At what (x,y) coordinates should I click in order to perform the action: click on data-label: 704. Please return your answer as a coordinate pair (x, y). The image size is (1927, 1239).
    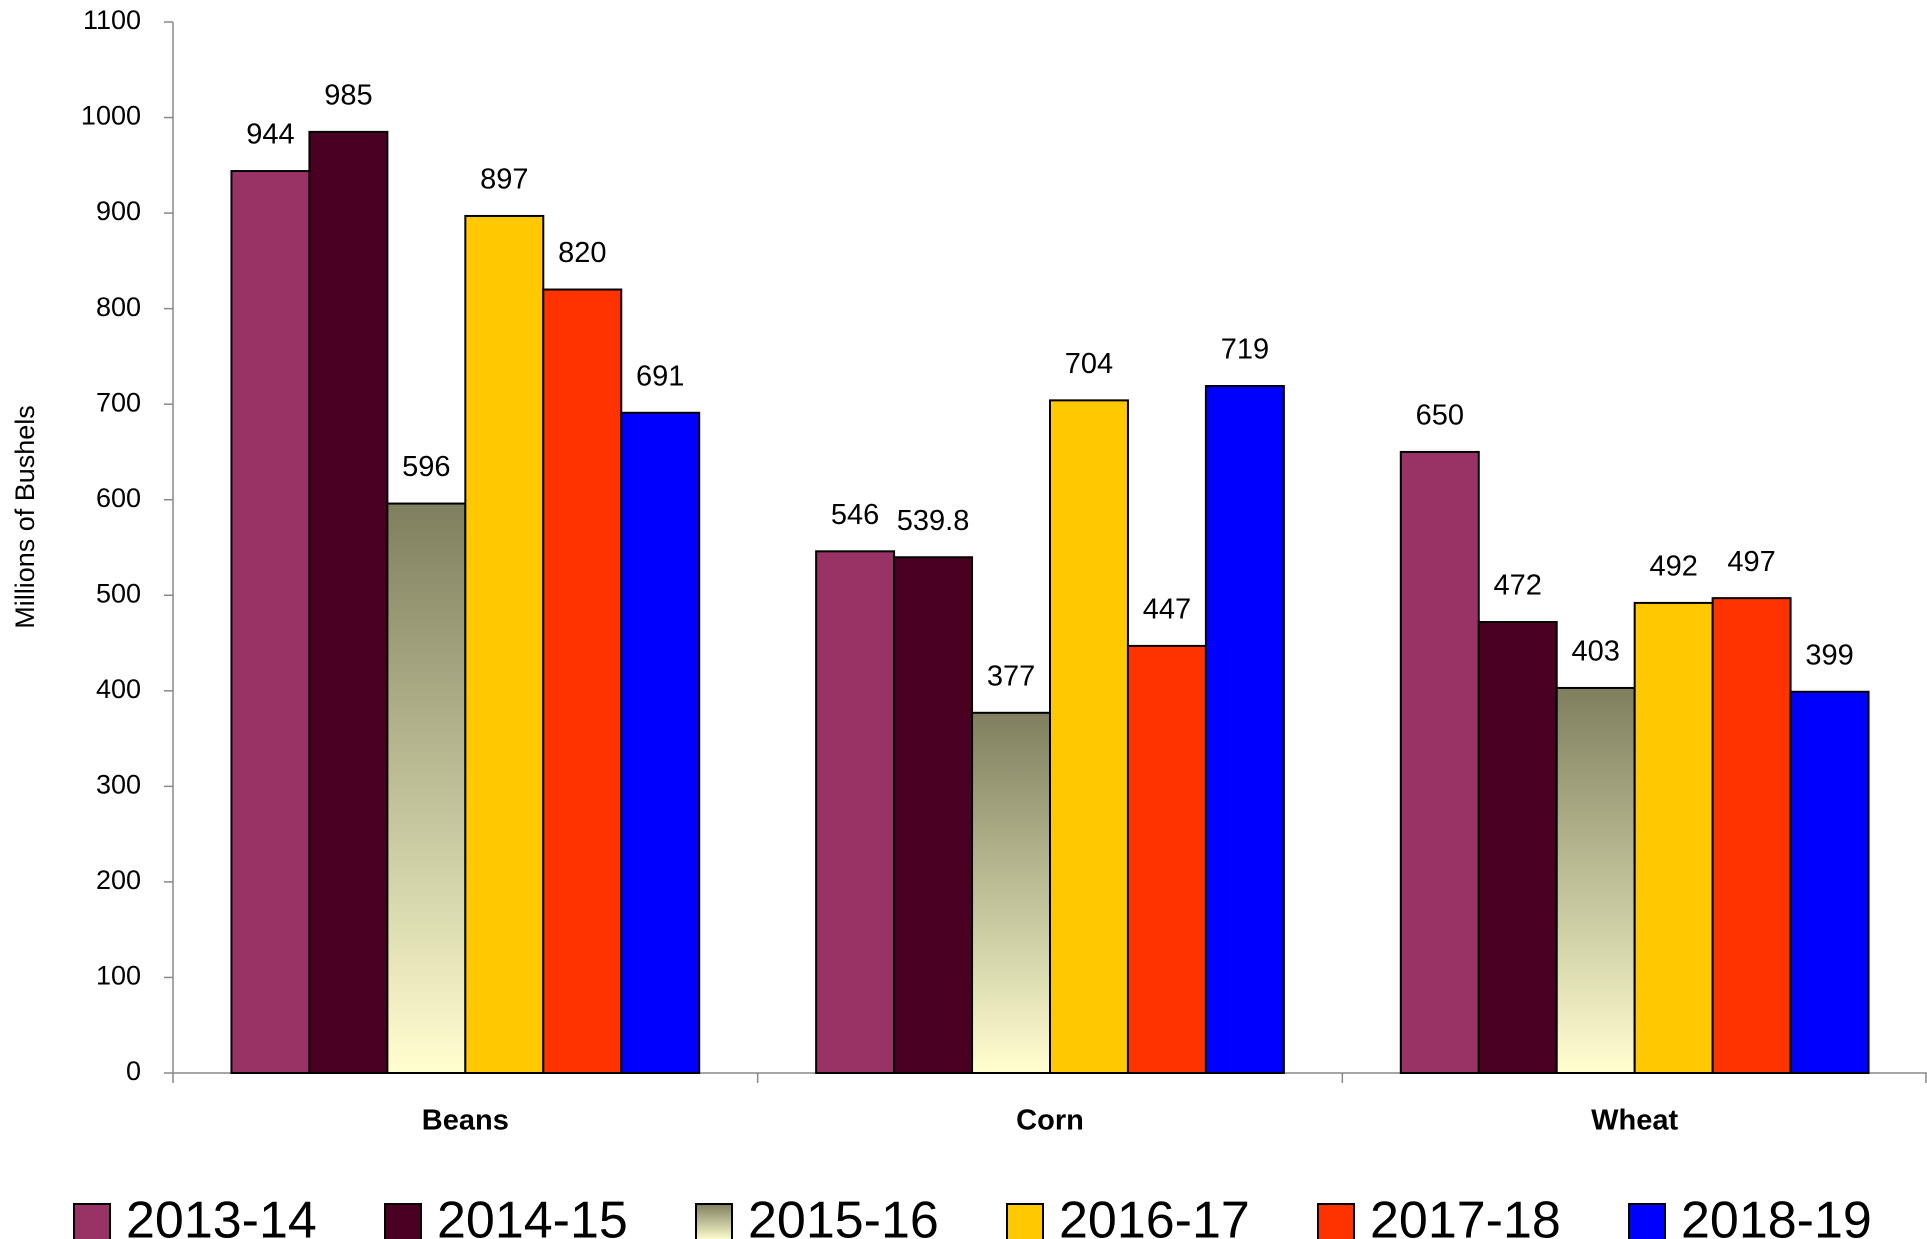
    Looking at the image, I should click on (1089, 364).